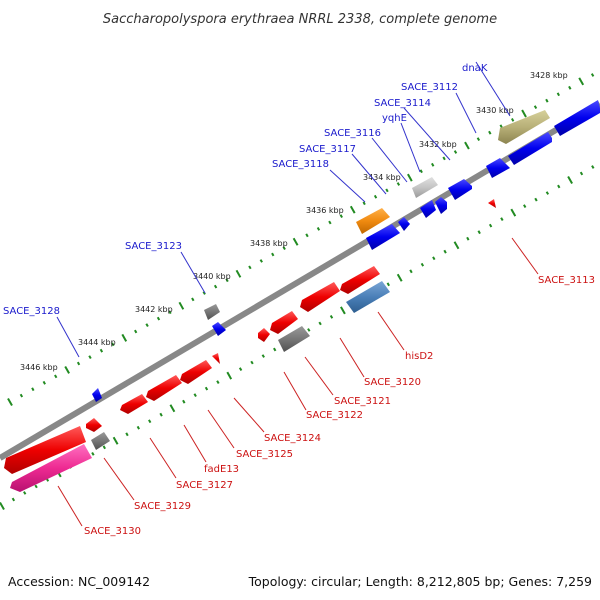  I want to click on gene-label-fadE13: fadE13, so click(221, 469).